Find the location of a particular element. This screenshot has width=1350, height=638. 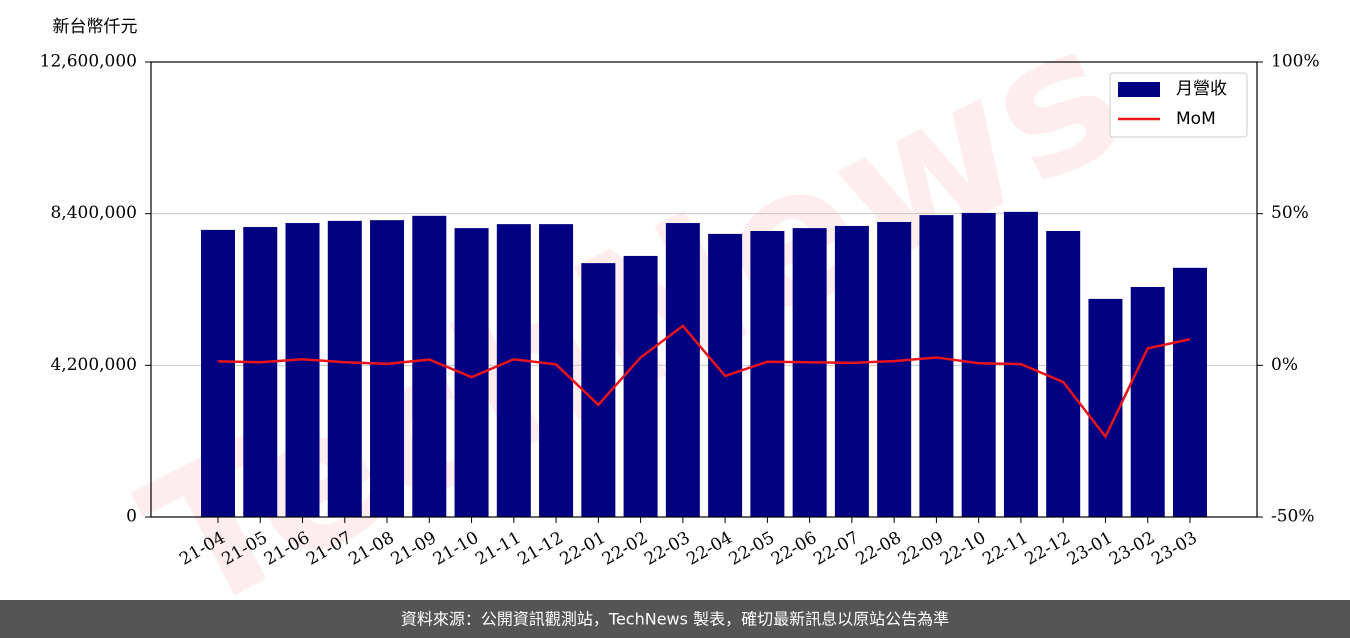

x-tick-label: 21-11 is located at coordinates (498, 549).